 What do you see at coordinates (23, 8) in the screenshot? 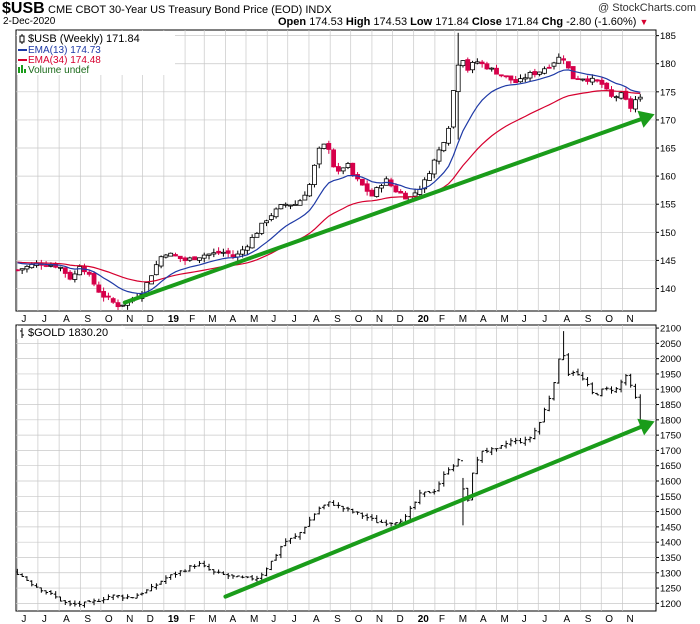
I see `symbol: $USB` at bounding box center [23, 8].